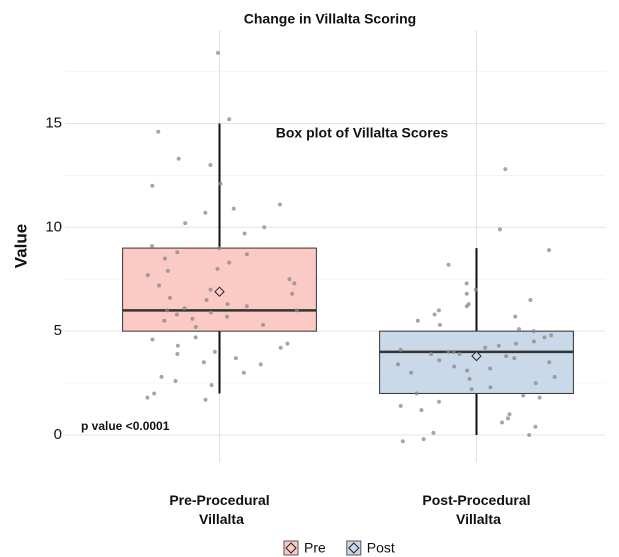 This screenshot has width=619, height=557. Describe the element at coordinates (219, 509) in the screenshot. I see `x-tick-label: Pre-Procedural Villalta` at that location.